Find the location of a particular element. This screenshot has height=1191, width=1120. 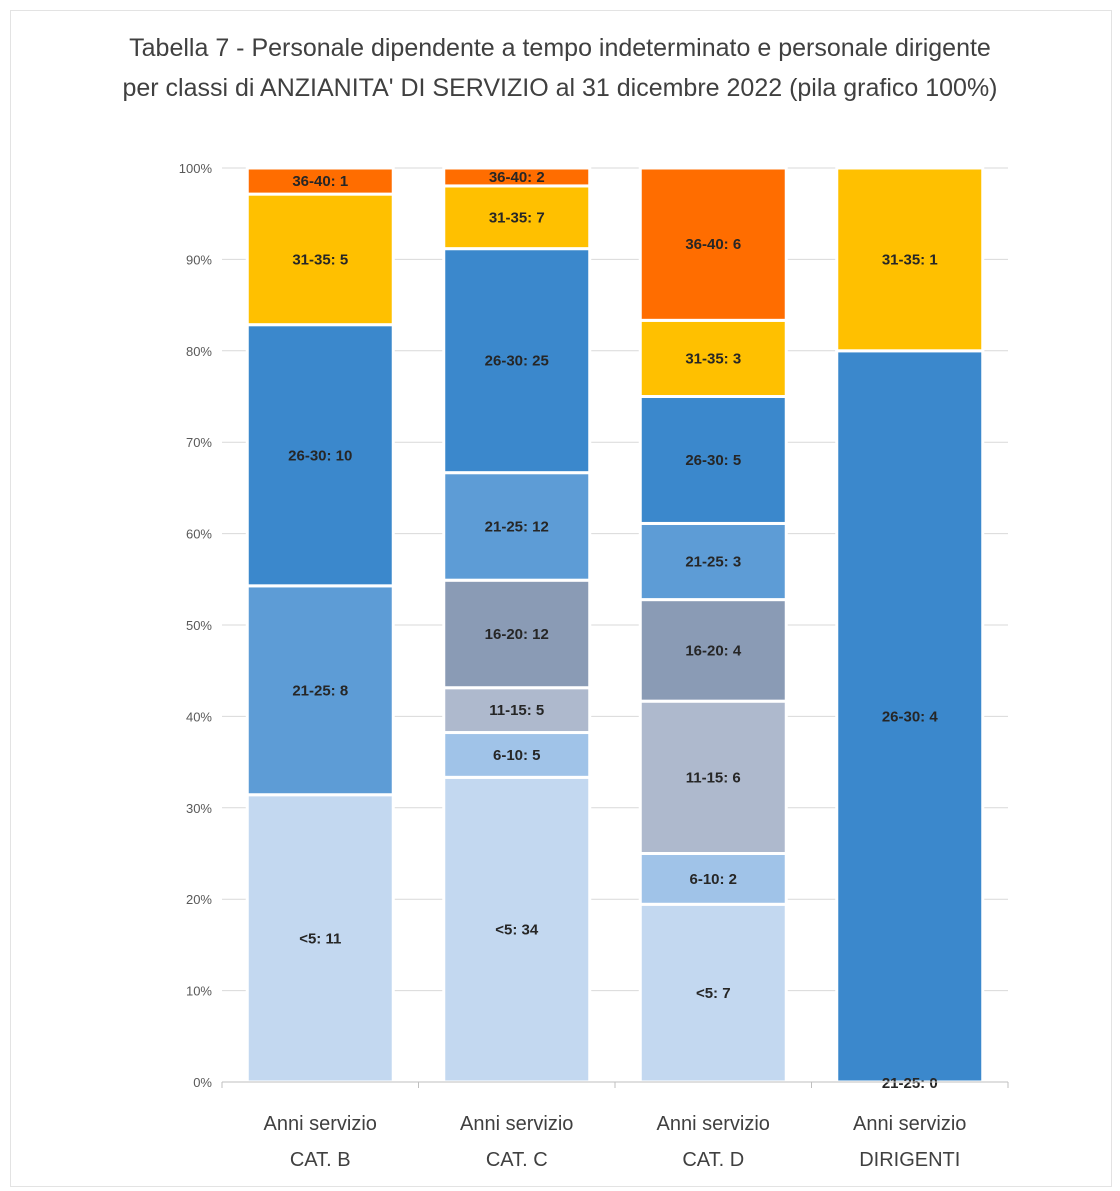

segment-data-label: <5: 34 is located at coordinates (517, 930).